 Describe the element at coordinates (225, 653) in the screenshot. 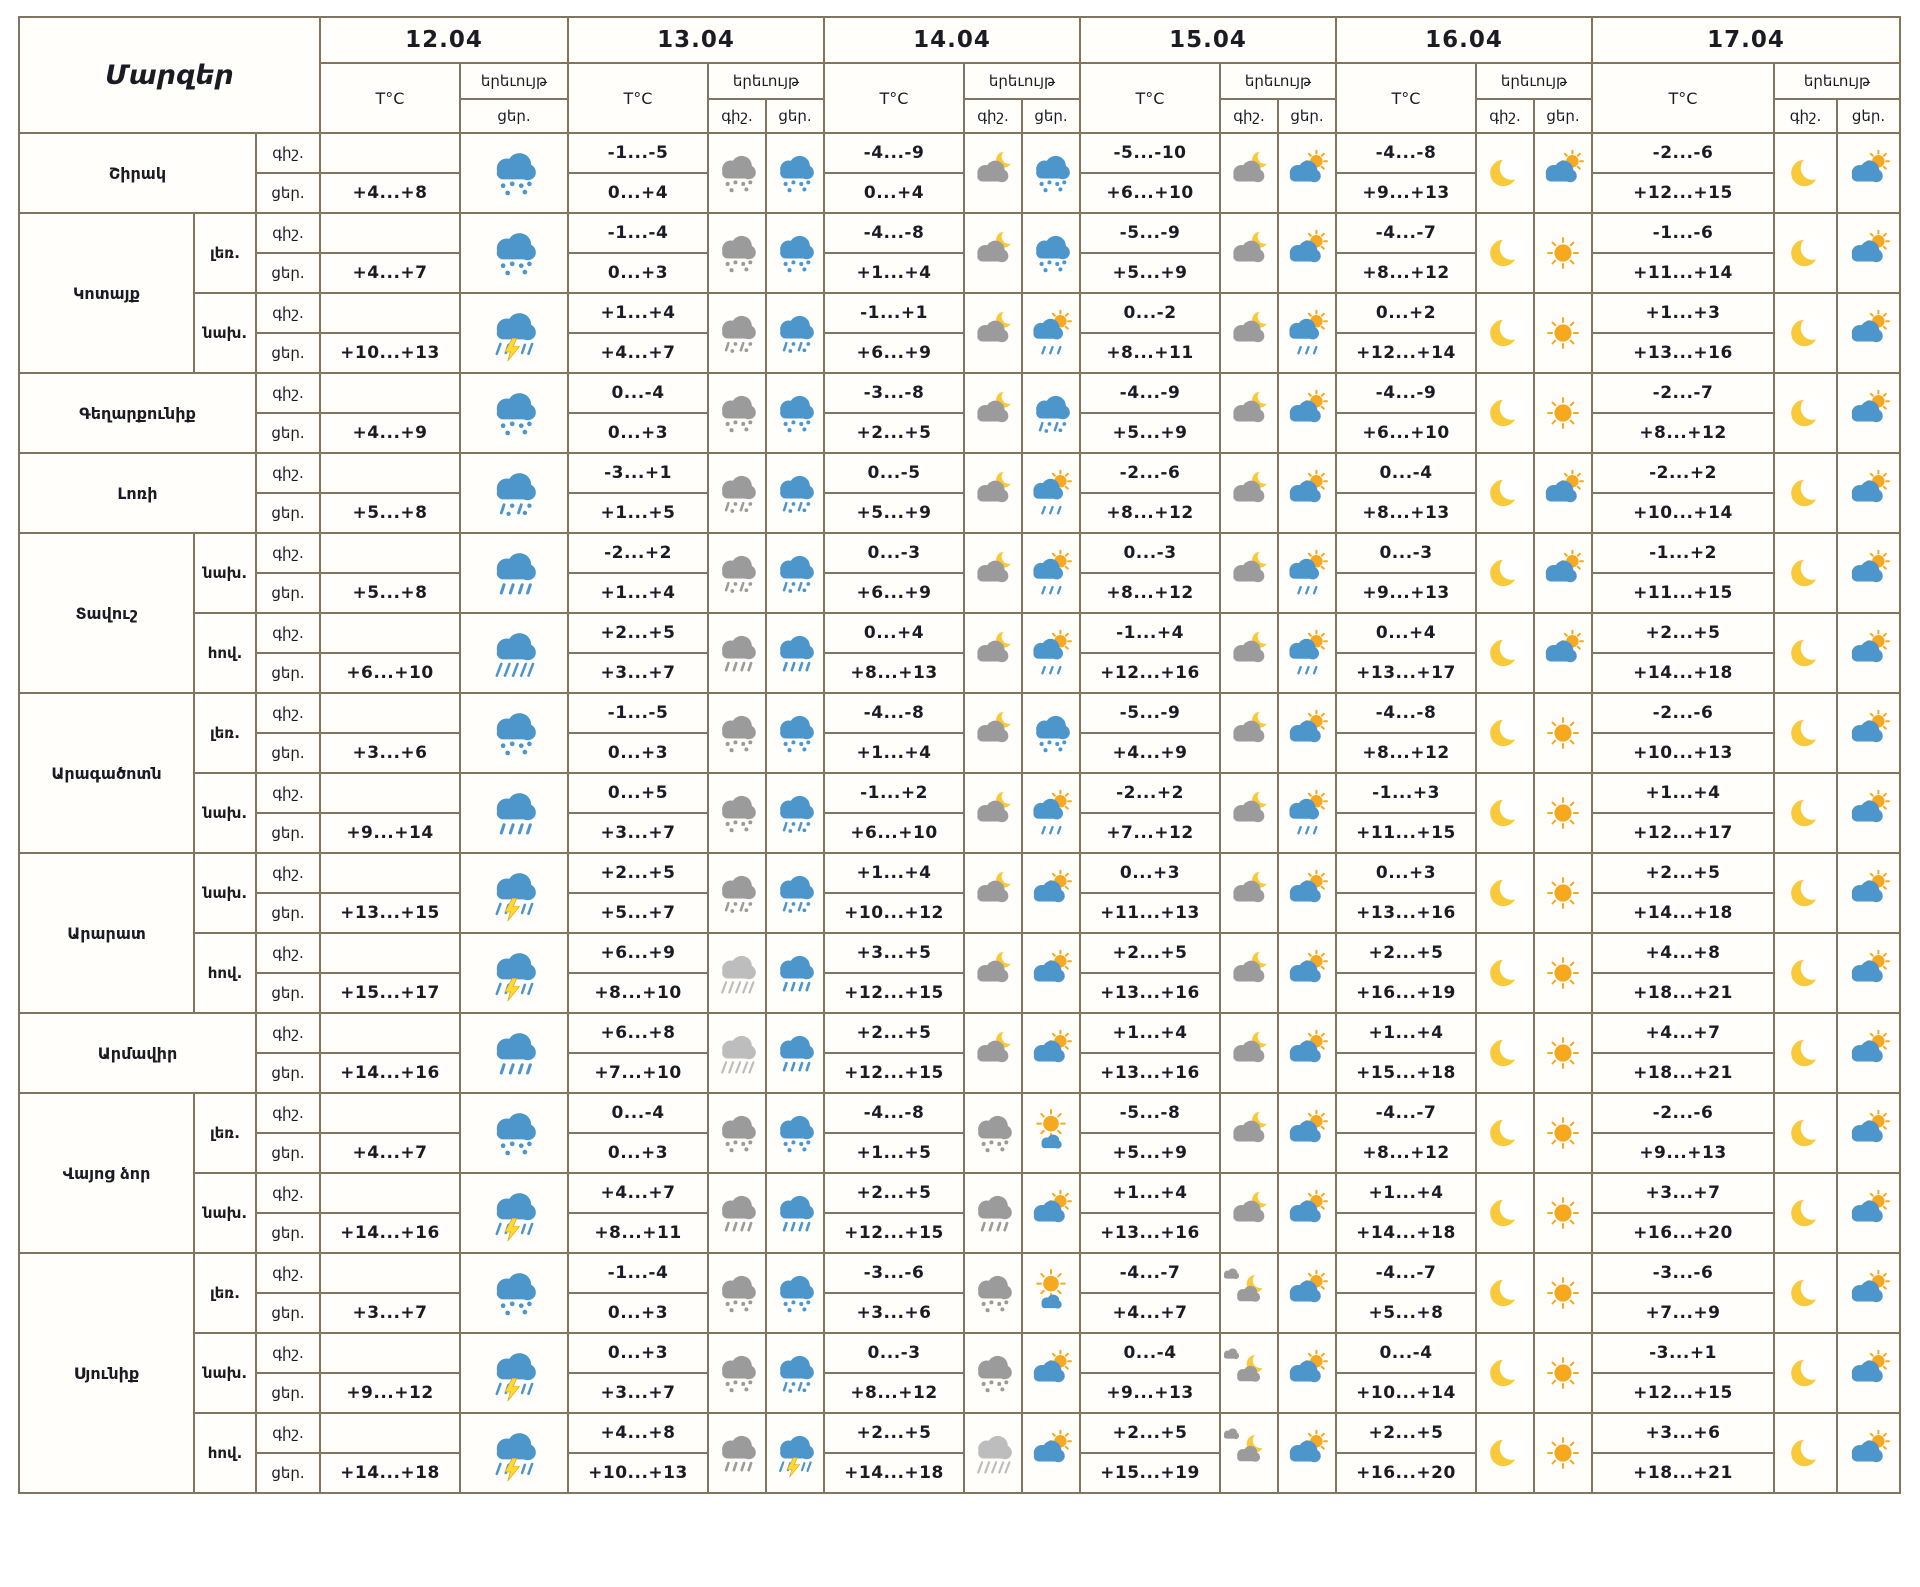

I see `zone-label: հով.` at that location.